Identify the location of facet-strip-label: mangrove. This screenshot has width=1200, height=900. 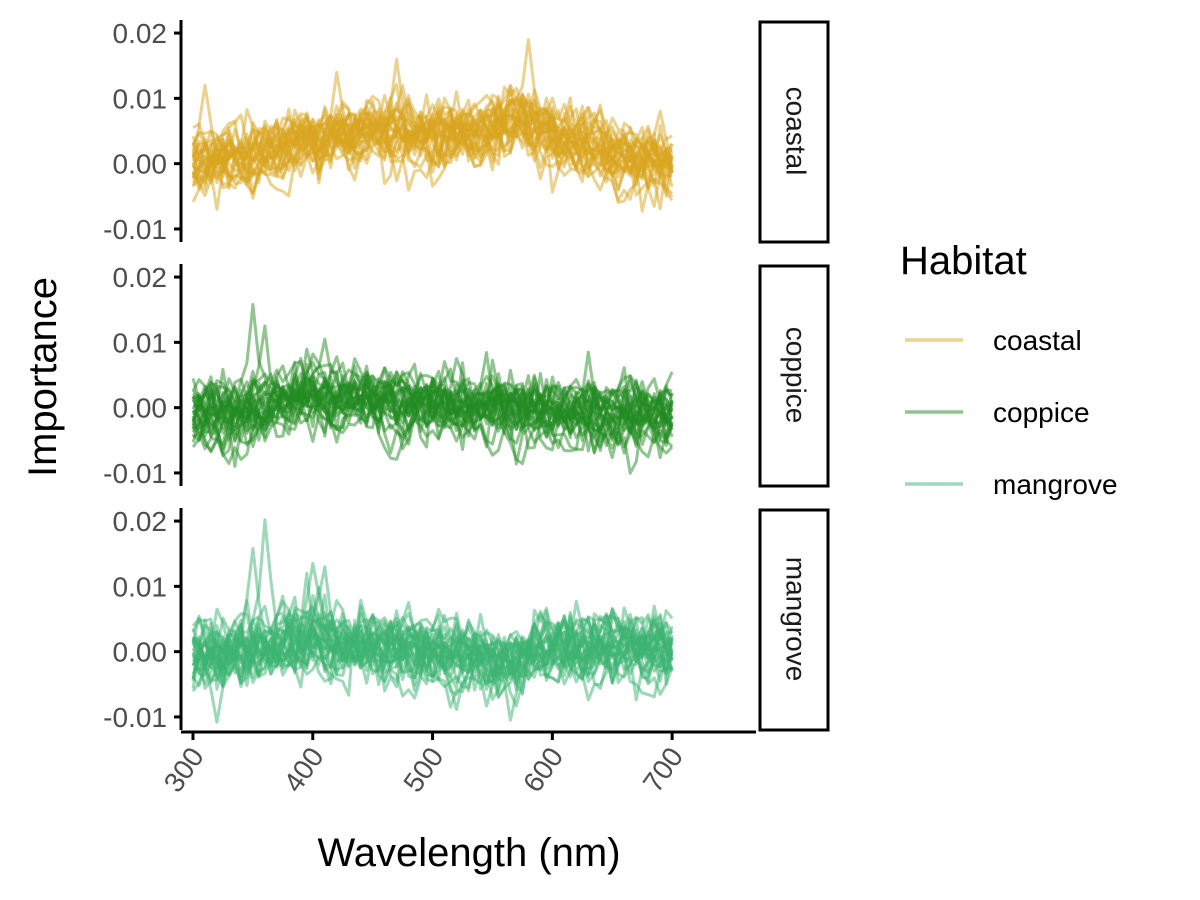
(796, 619).